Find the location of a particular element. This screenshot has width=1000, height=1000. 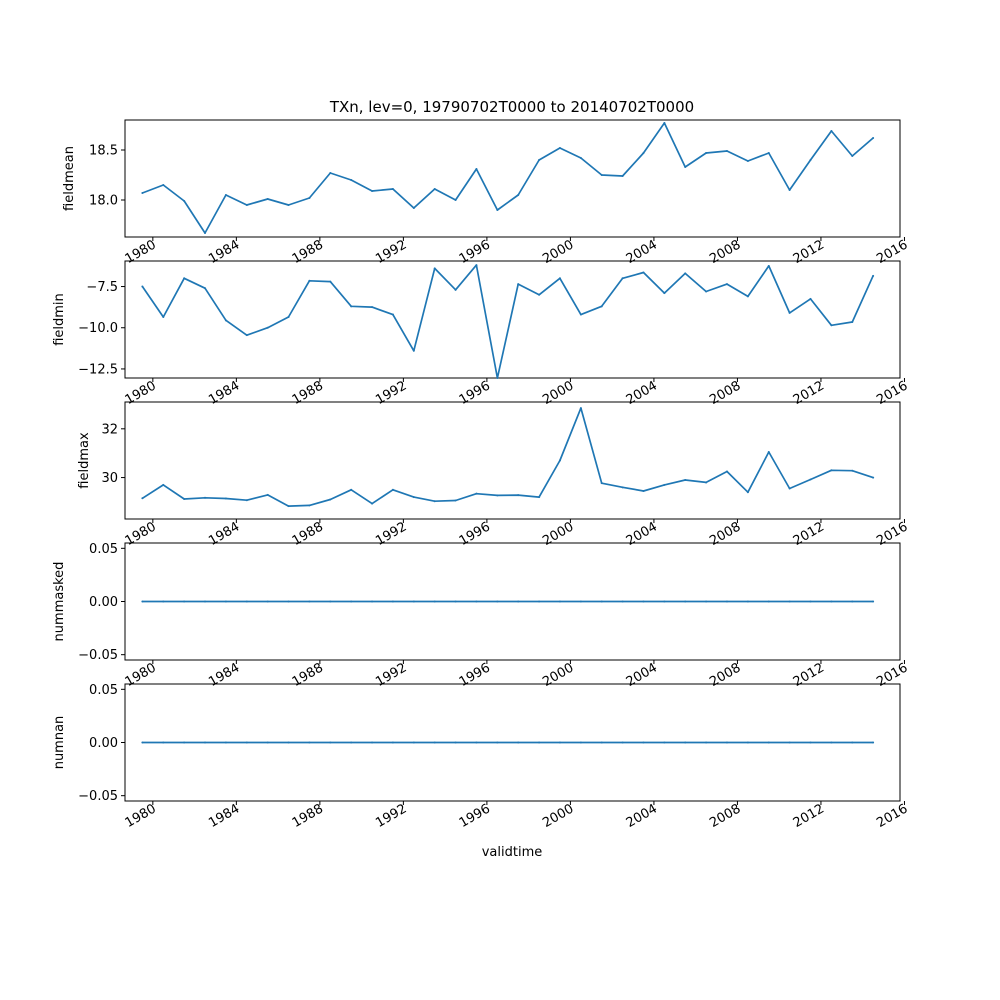

series-line-fieldmean is located at coordinates (508, 178).